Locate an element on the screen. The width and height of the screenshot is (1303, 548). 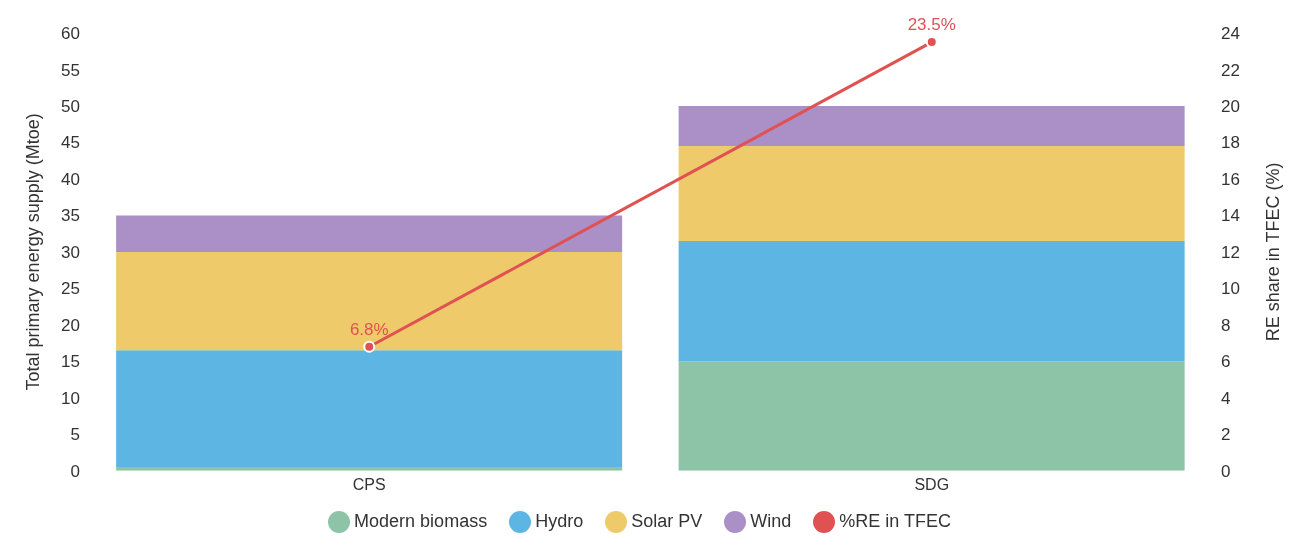
y-tick-label: 0 is located at coordinates (75, 471).